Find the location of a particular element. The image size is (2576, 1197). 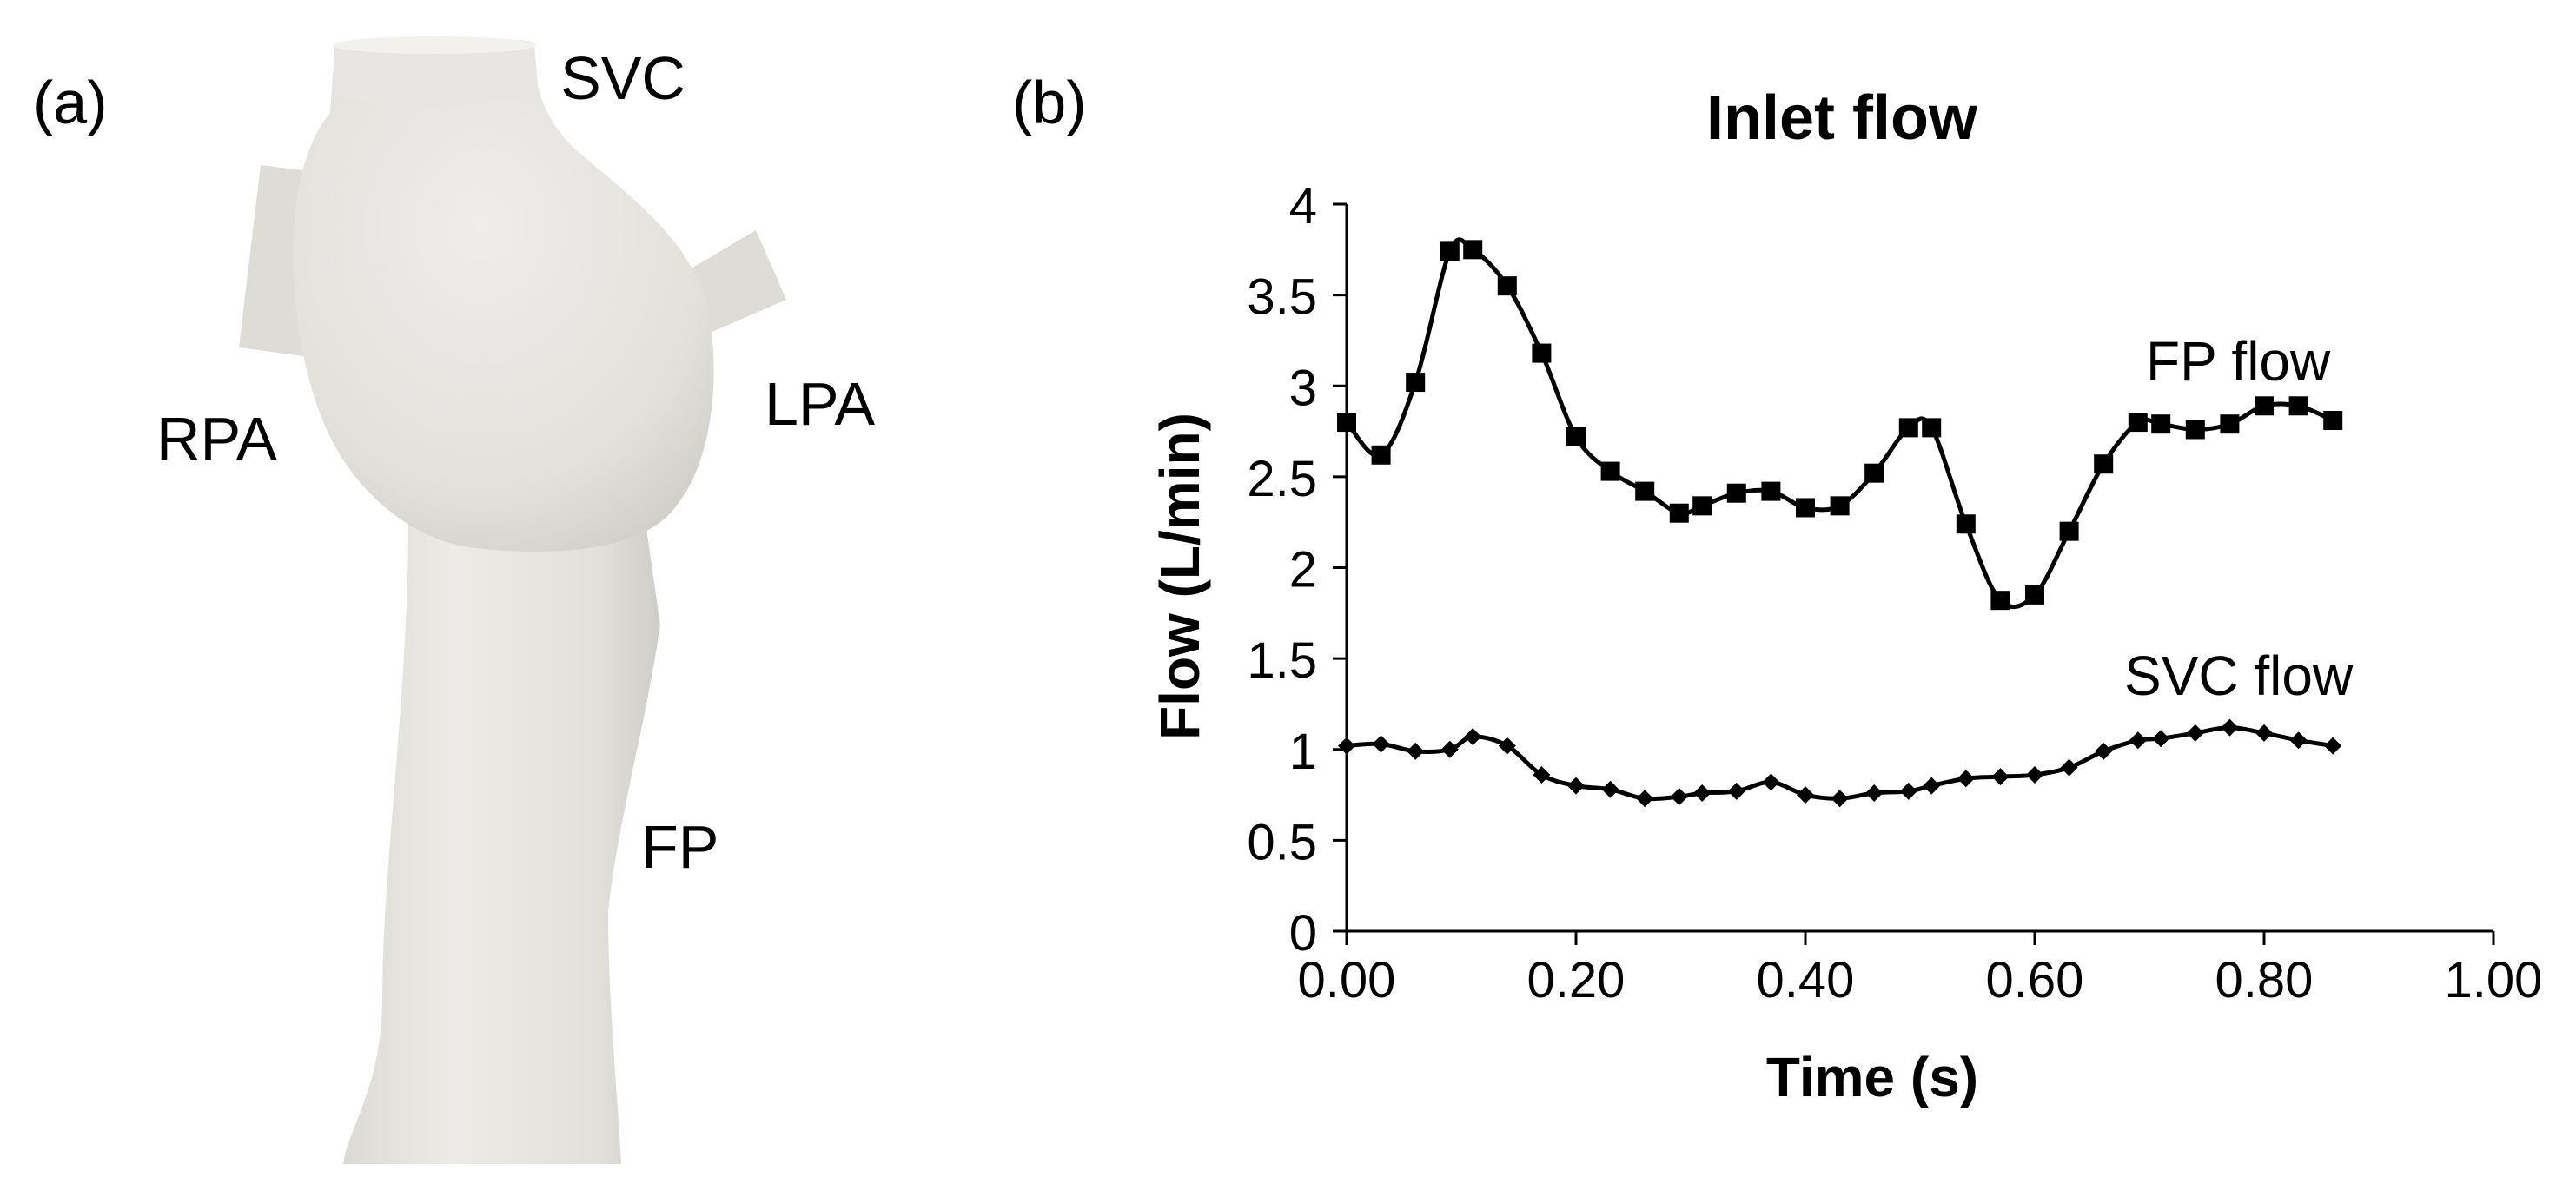

y-tick-label: 3 is located at coordinates (1303, 388).